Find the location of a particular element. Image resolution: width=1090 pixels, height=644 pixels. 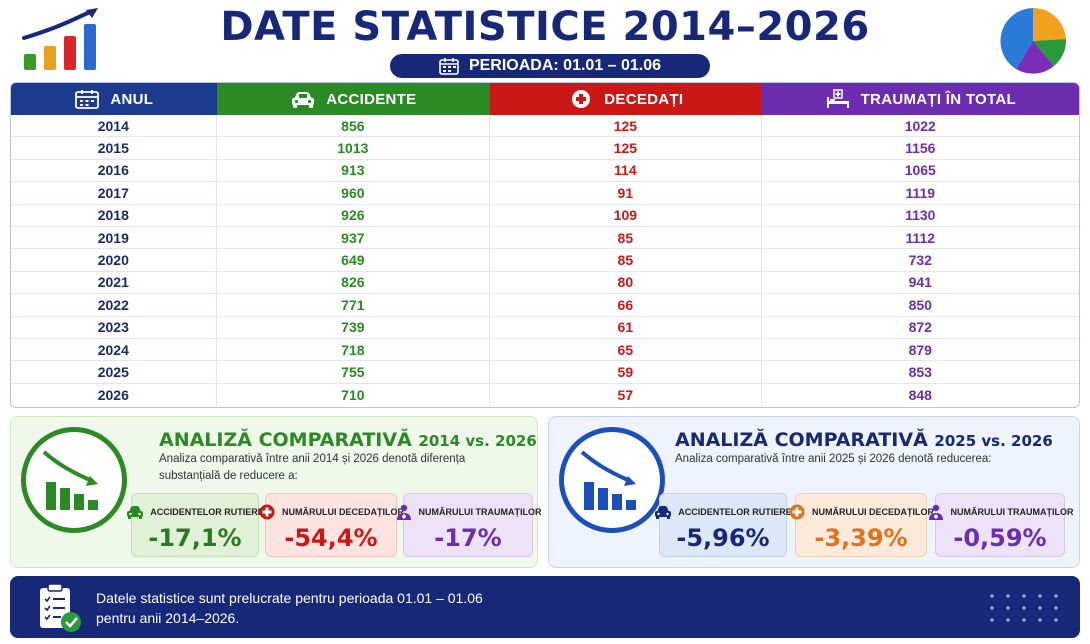

card-injured: NUMĂRULUI TRAUMAȚILOR -0,59% is located at coordinates (1001, 525).